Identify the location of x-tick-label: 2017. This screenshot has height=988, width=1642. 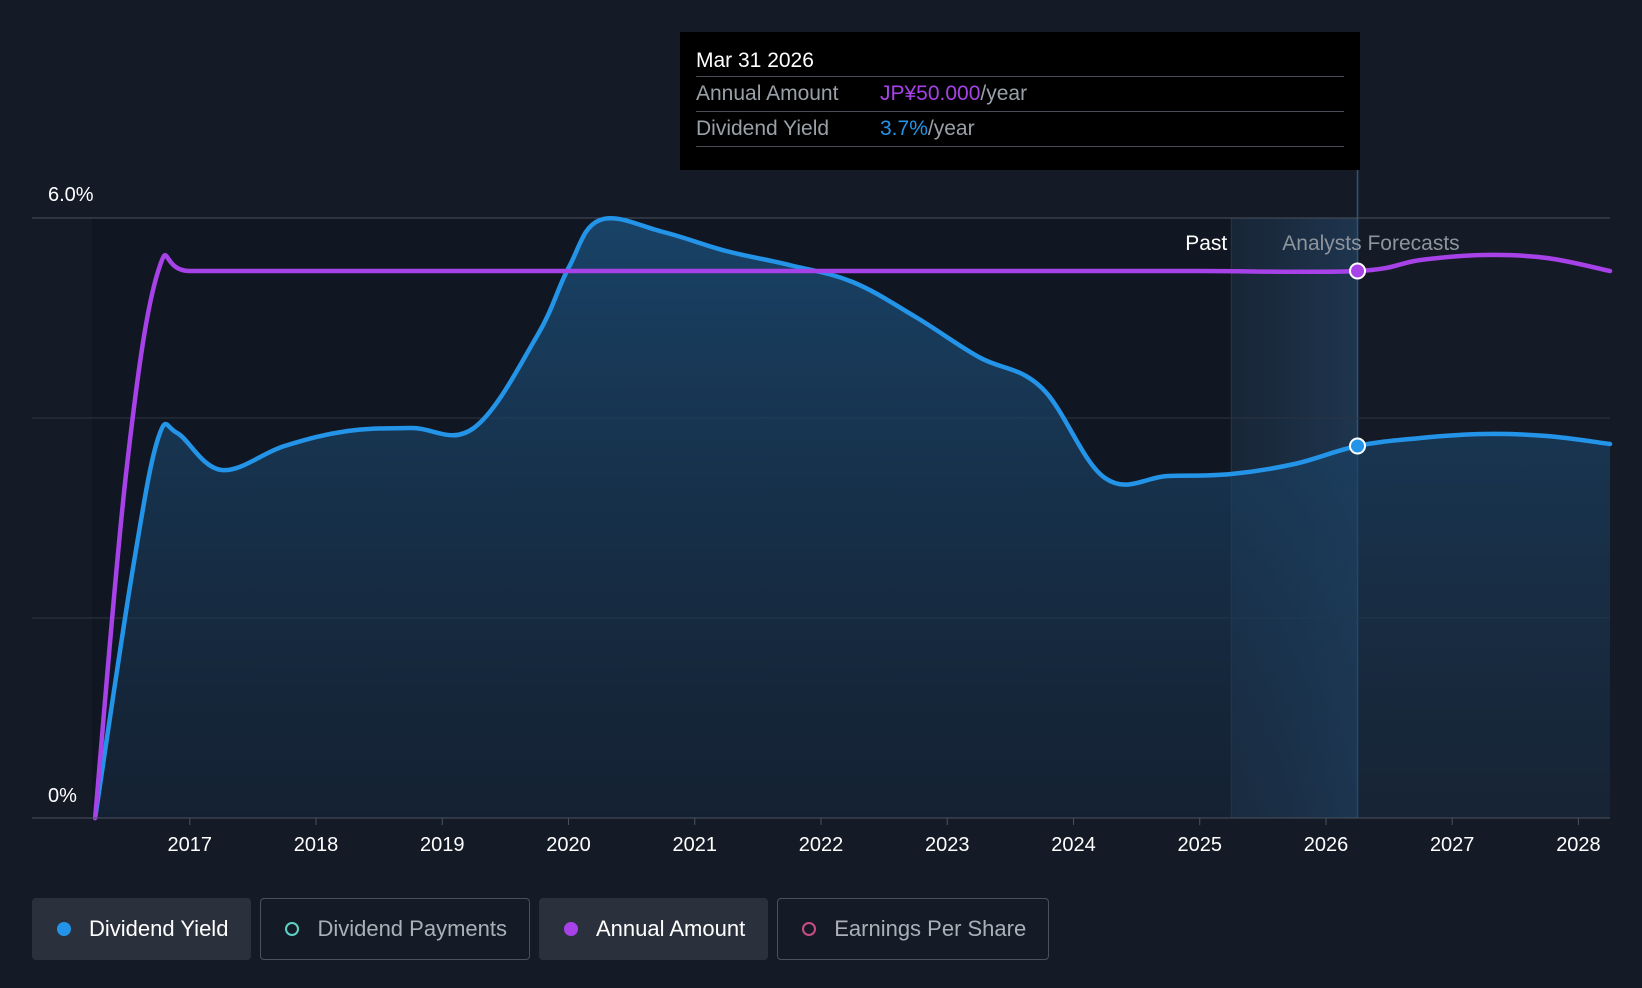
(190, 845).